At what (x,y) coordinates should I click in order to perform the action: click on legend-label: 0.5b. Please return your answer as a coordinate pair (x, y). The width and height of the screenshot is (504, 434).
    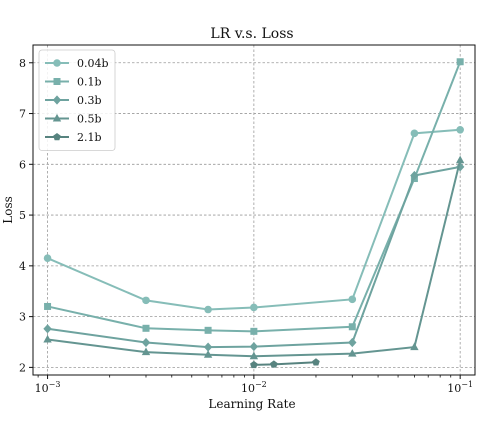
    Looking at the image, I should click on (89, 119).